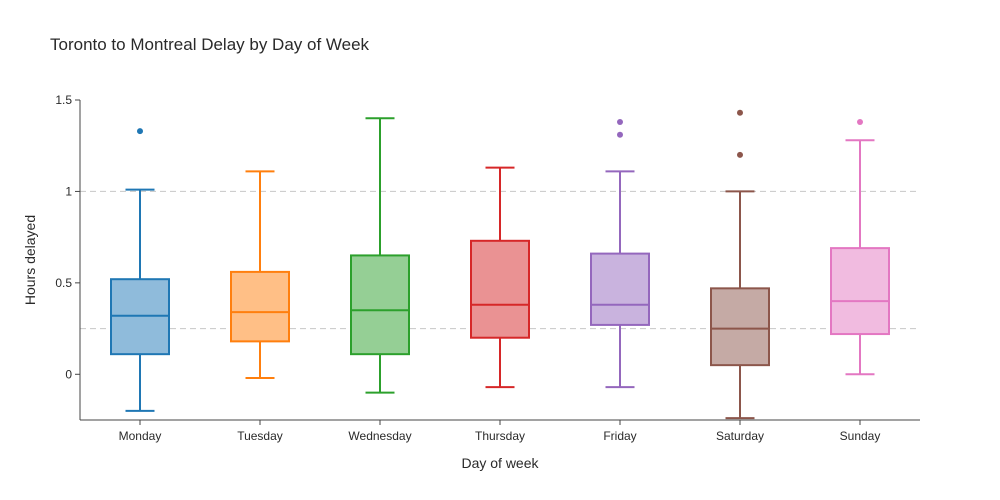  What do you see at coordinates (68, 191) in the screenshot?
I see `y-tick-label: 1` at bounding box center [68, 191].